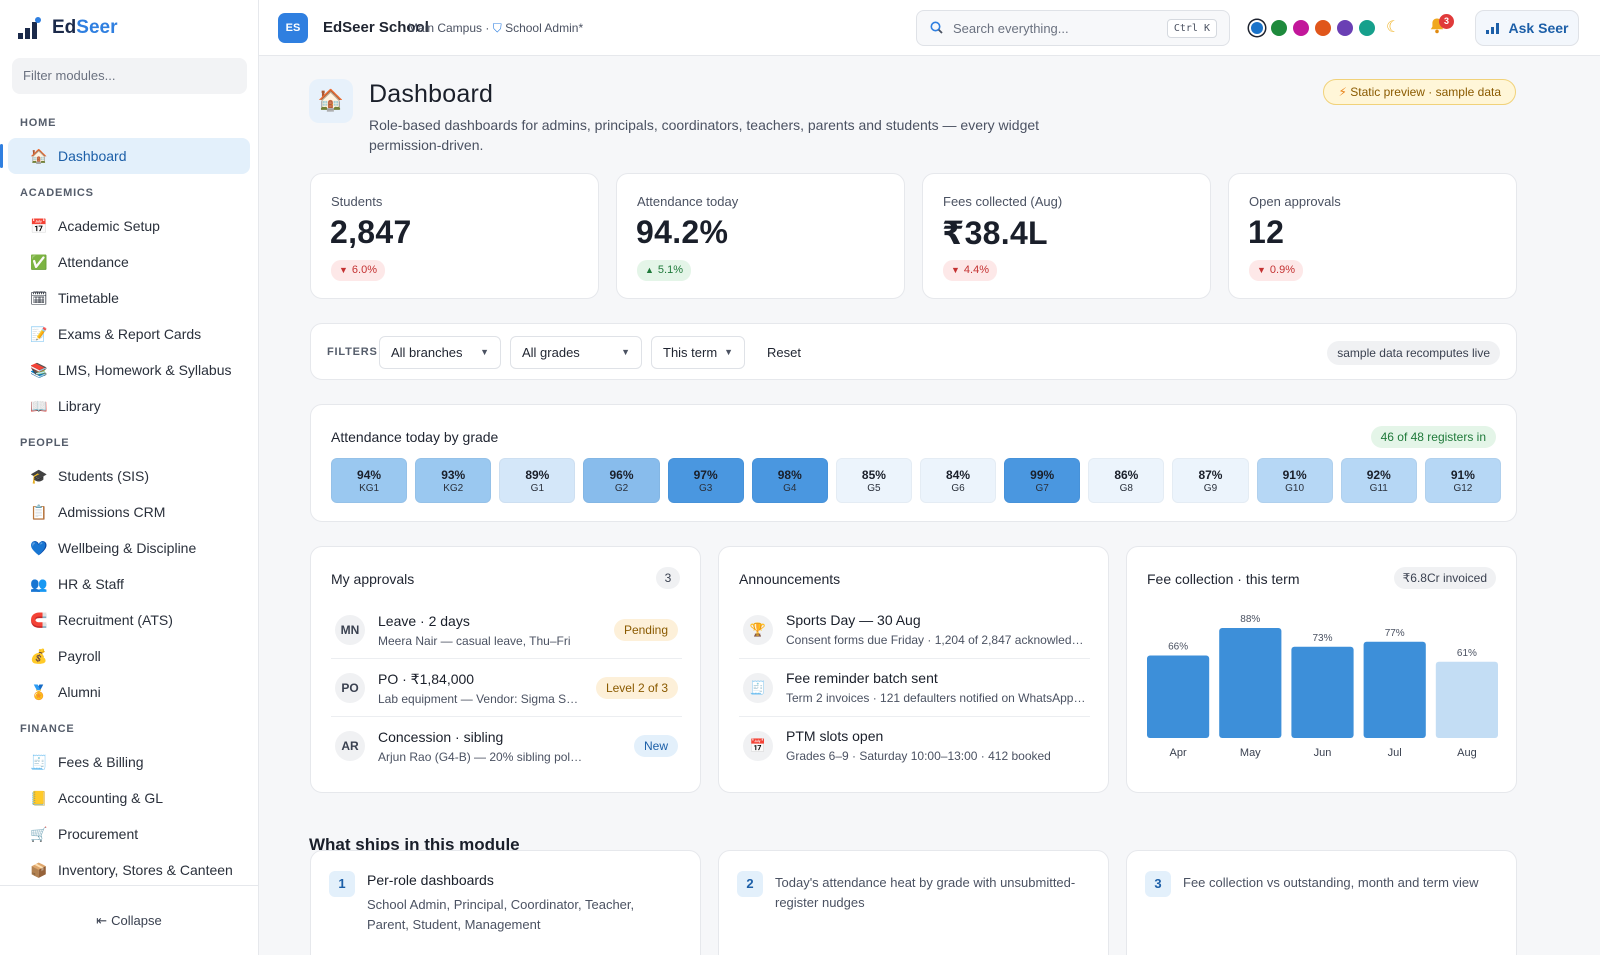  Describe the element at coordinates (1066, 236) in the screenshot. I see `kpi-card: Fees collected (Aug) ₹38.4L ▼ 4.4%` at that location.